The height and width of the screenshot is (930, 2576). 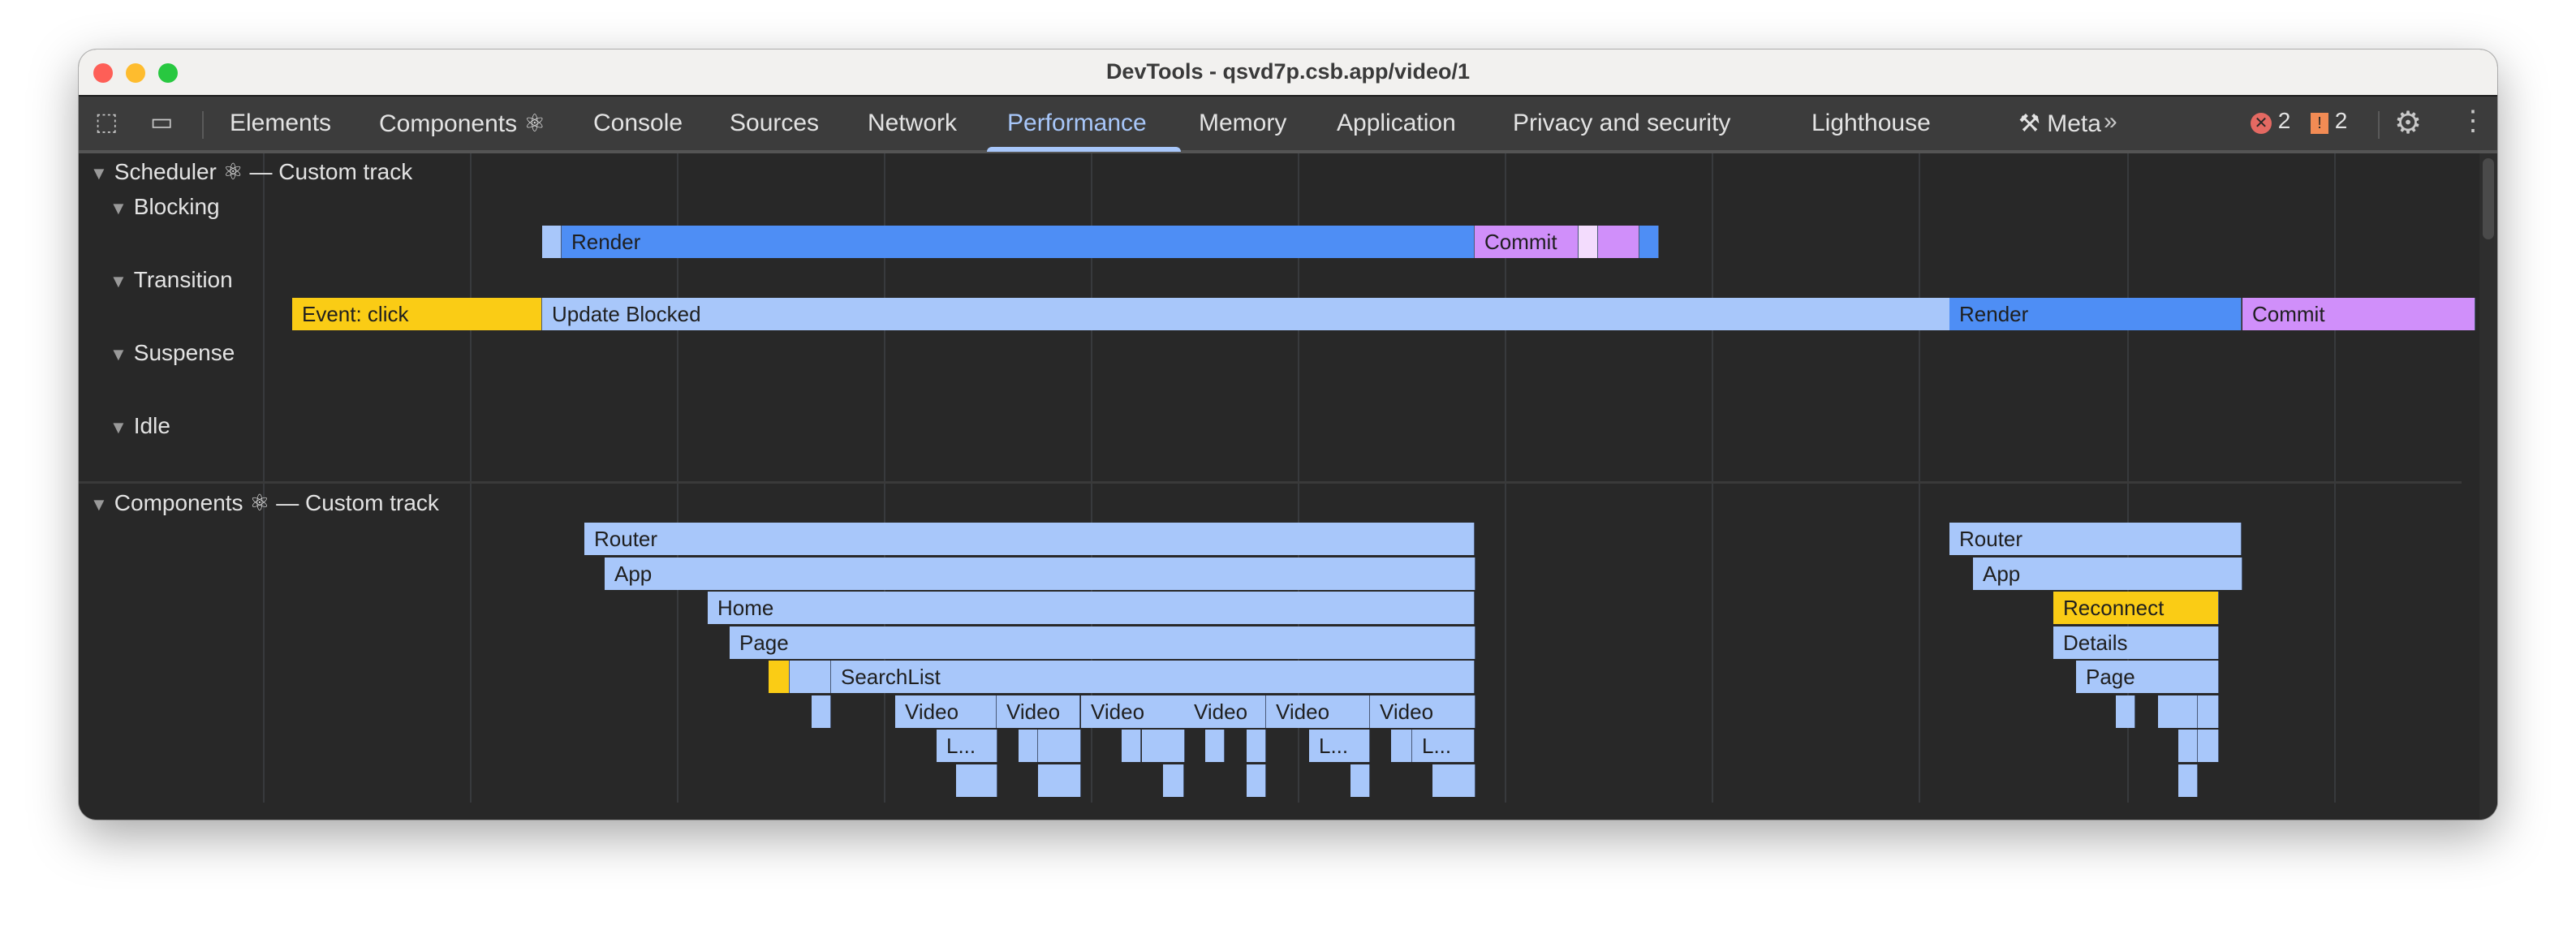 What do you see at coordinates (1084, 149) in the screenshot?
I see `active-tab-indicator` at bounding box center [1084, 149].